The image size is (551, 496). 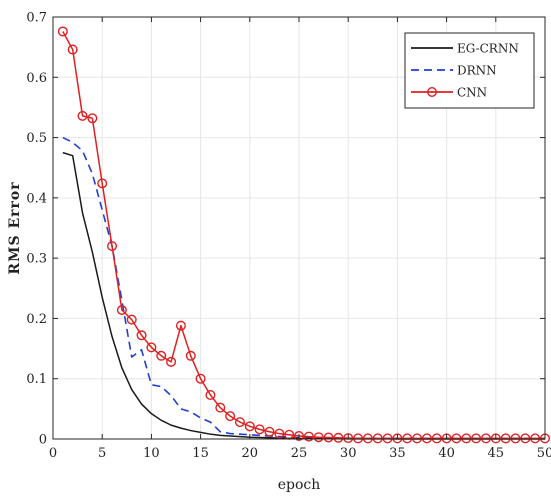 I want to click on legend-label-eg-crnn: EG-CRNN, so click(x=488, y=49).